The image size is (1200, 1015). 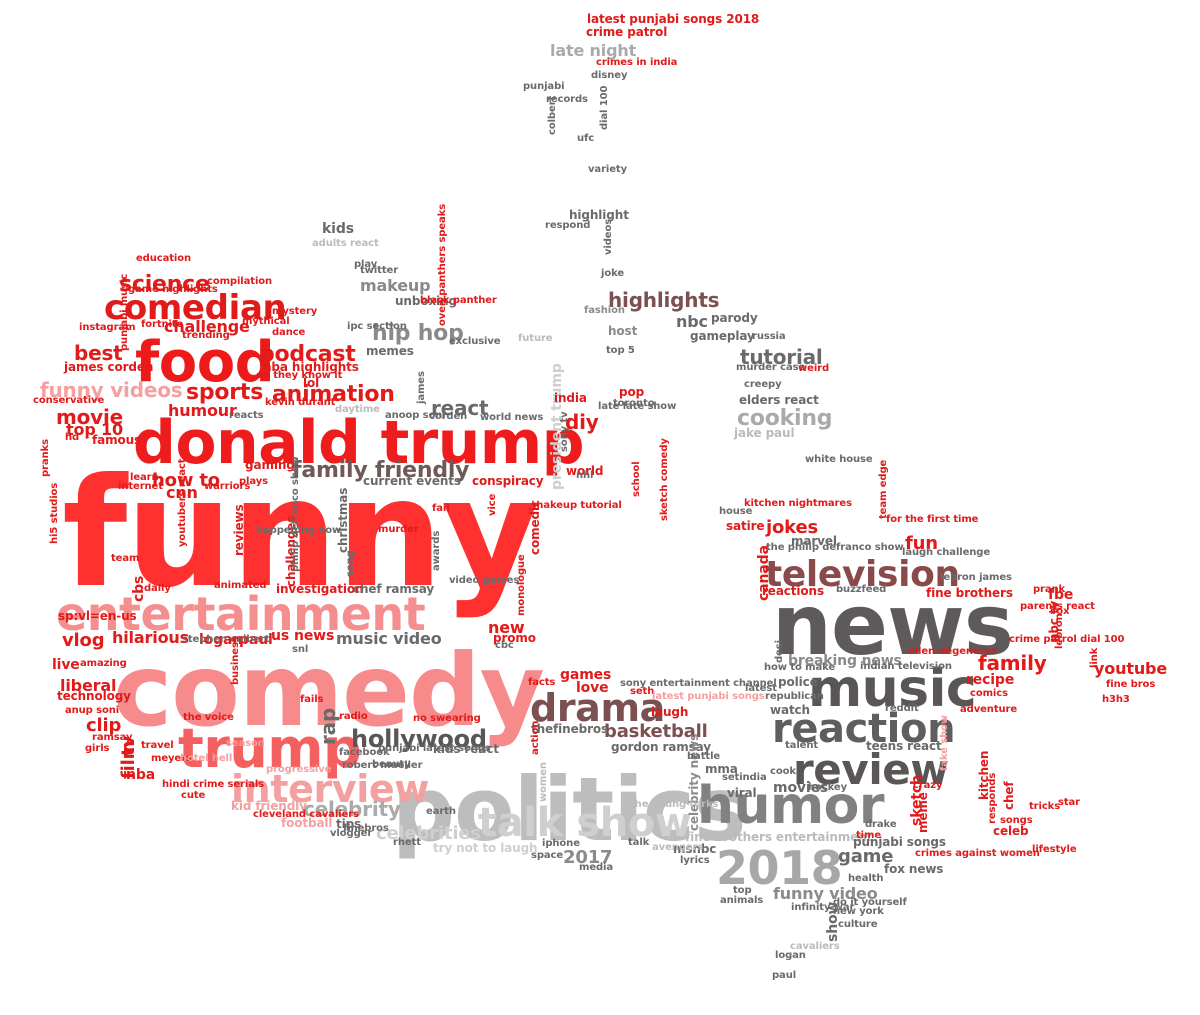 I want to click on word-12: review, so click(x=871, y=769).